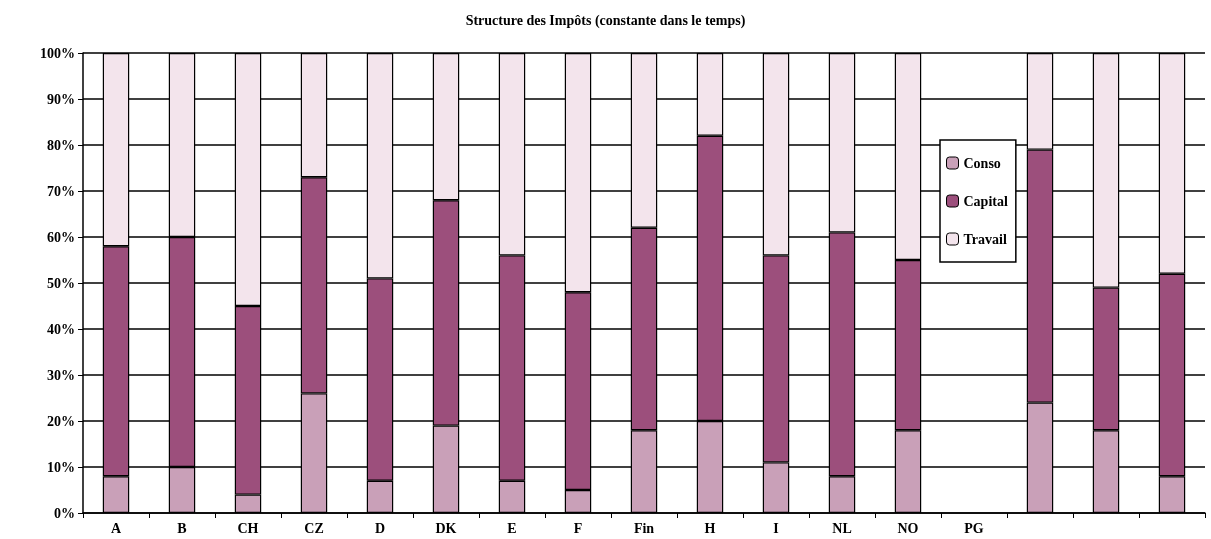  Describe the element at coordinates (61, 329) in the screenshot. I see `y-tick-label: 40%` at that location.